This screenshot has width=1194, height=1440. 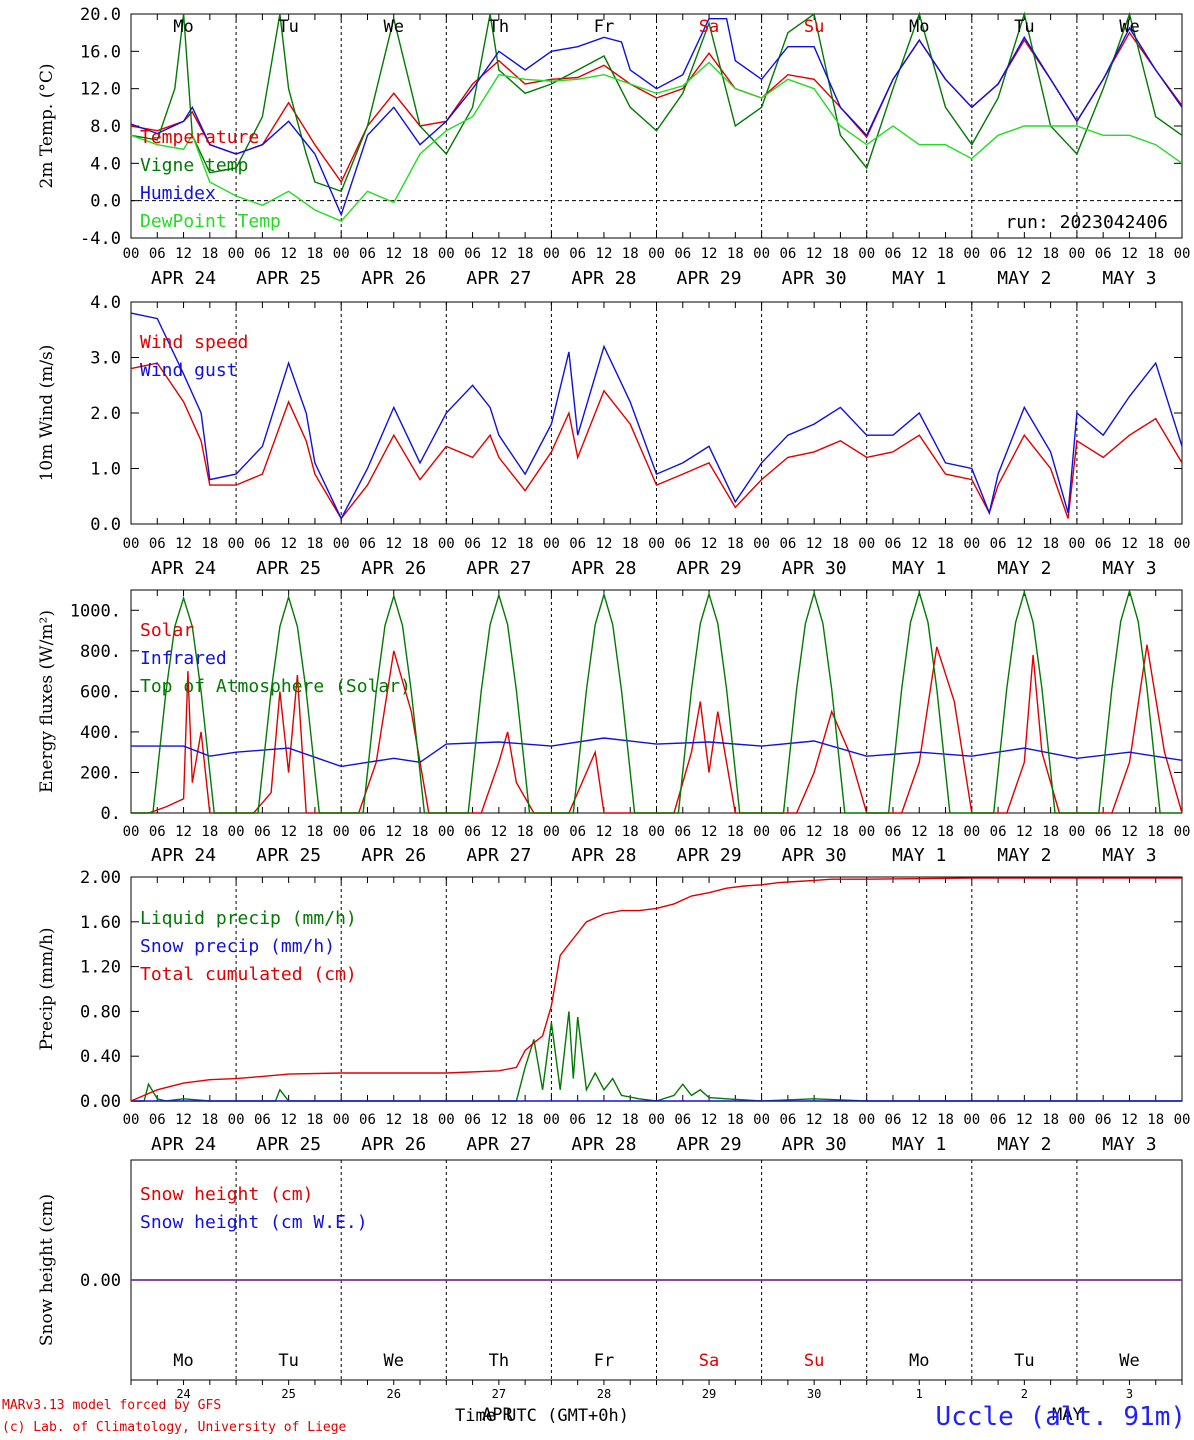 What do you see at coordinates (709, 1361) in the screenshot?
I see `weekday-label-bottom: Sa` at bounding box center [709, 1361].